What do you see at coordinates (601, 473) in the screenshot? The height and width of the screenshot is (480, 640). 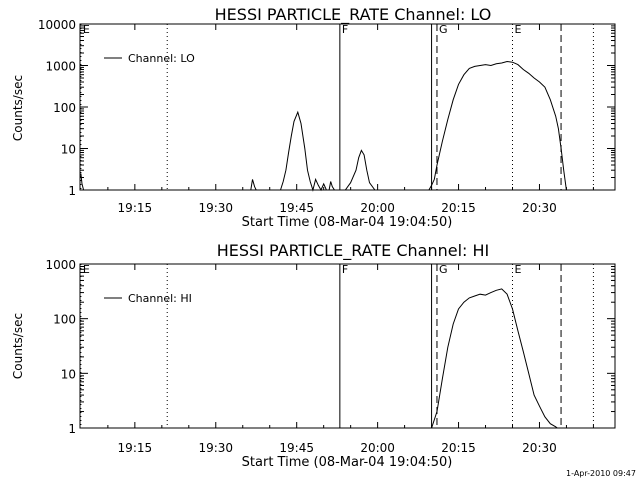 I see `timestamp: 1-Apr-2010 09:47` at bounding box center [601, 473].